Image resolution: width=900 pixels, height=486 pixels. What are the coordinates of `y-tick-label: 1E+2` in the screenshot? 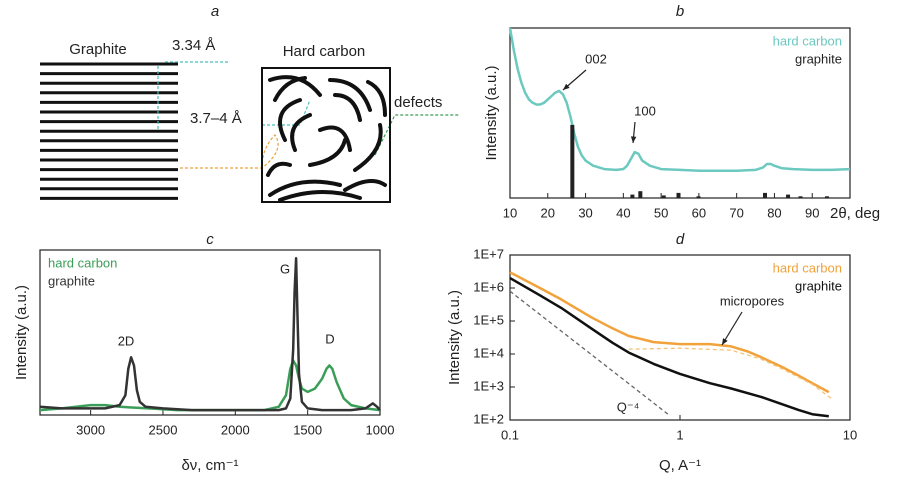 It's located at (488, 418).